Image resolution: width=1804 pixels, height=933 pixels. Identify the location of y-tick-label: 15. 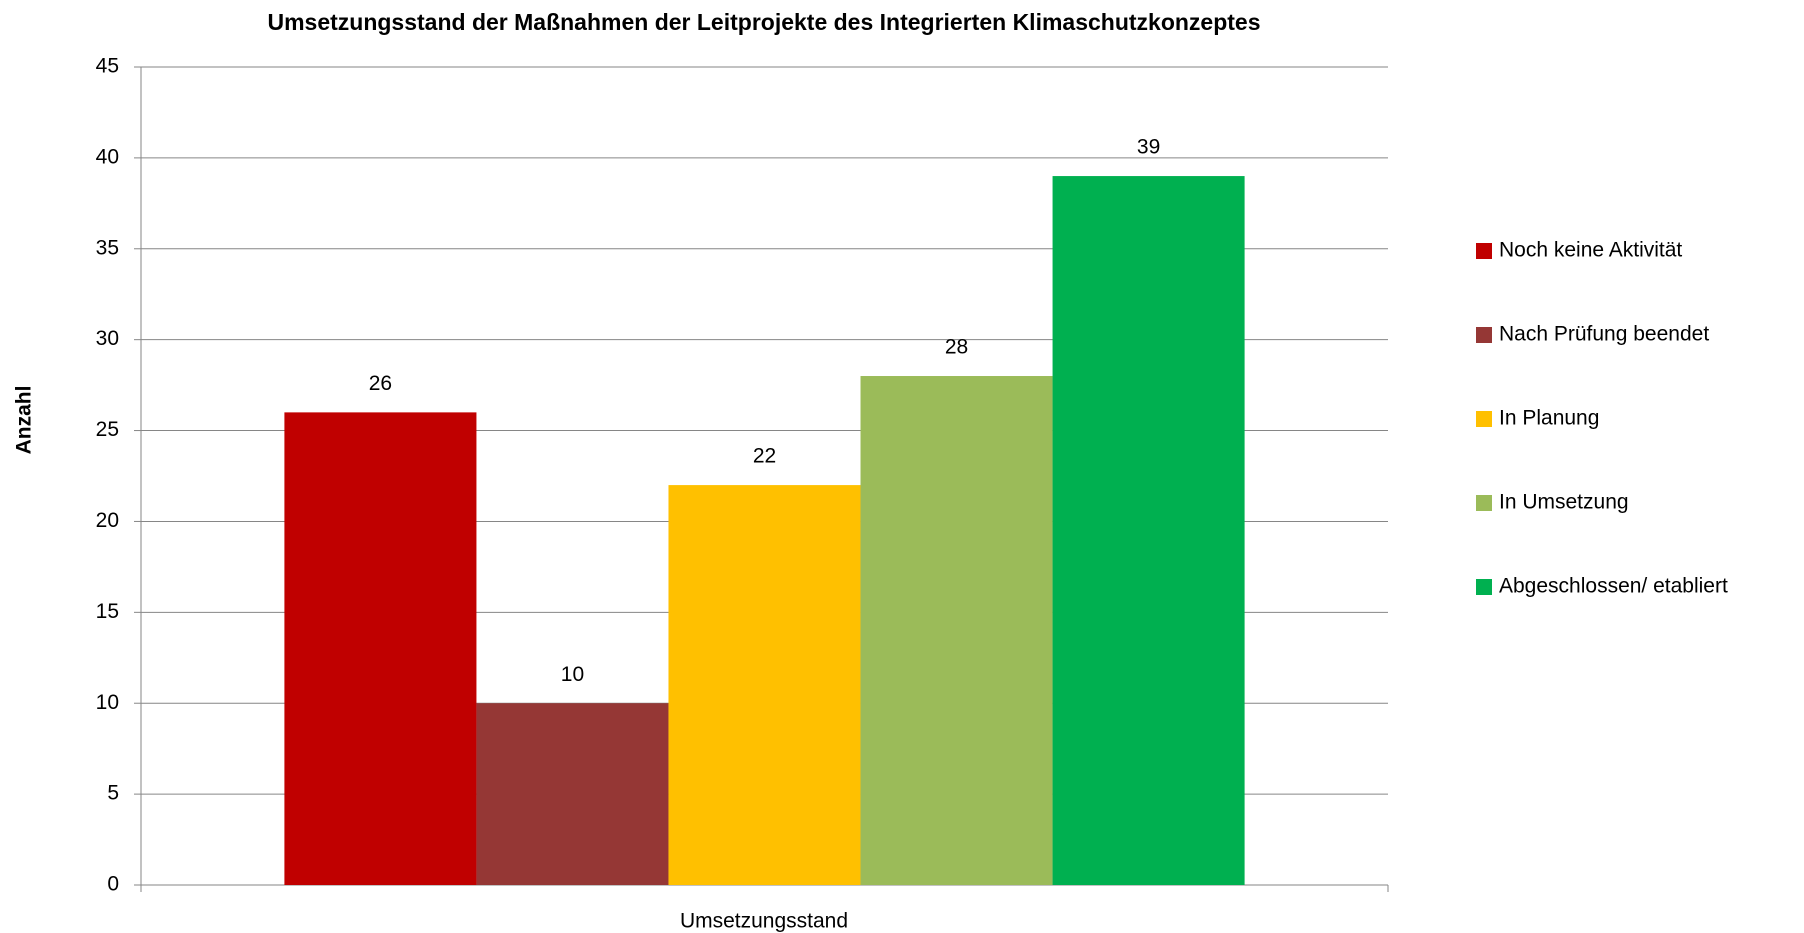
(107, 611).